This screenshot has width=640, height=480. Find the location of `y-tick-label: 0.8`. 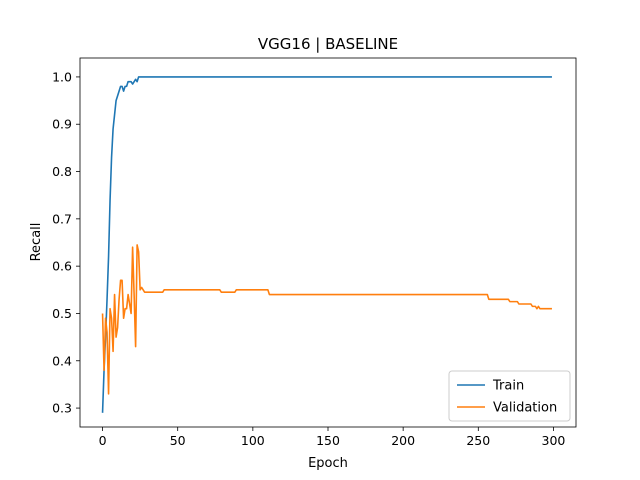

y-tick-label: 0.8 is located at coordinates (62, 171).